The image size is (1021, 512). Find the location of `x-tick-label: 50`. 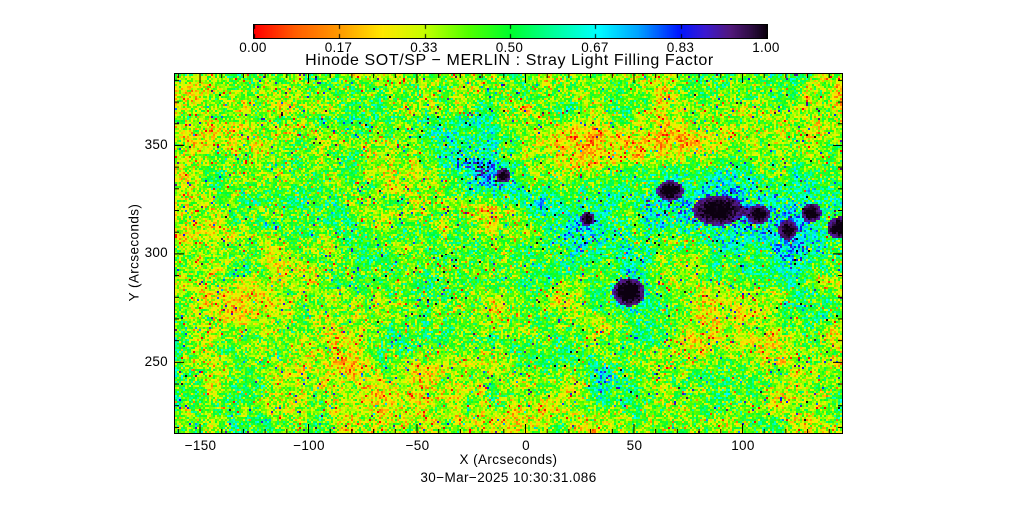

x-tick-label: 50 is located at coordinates (634, 445).